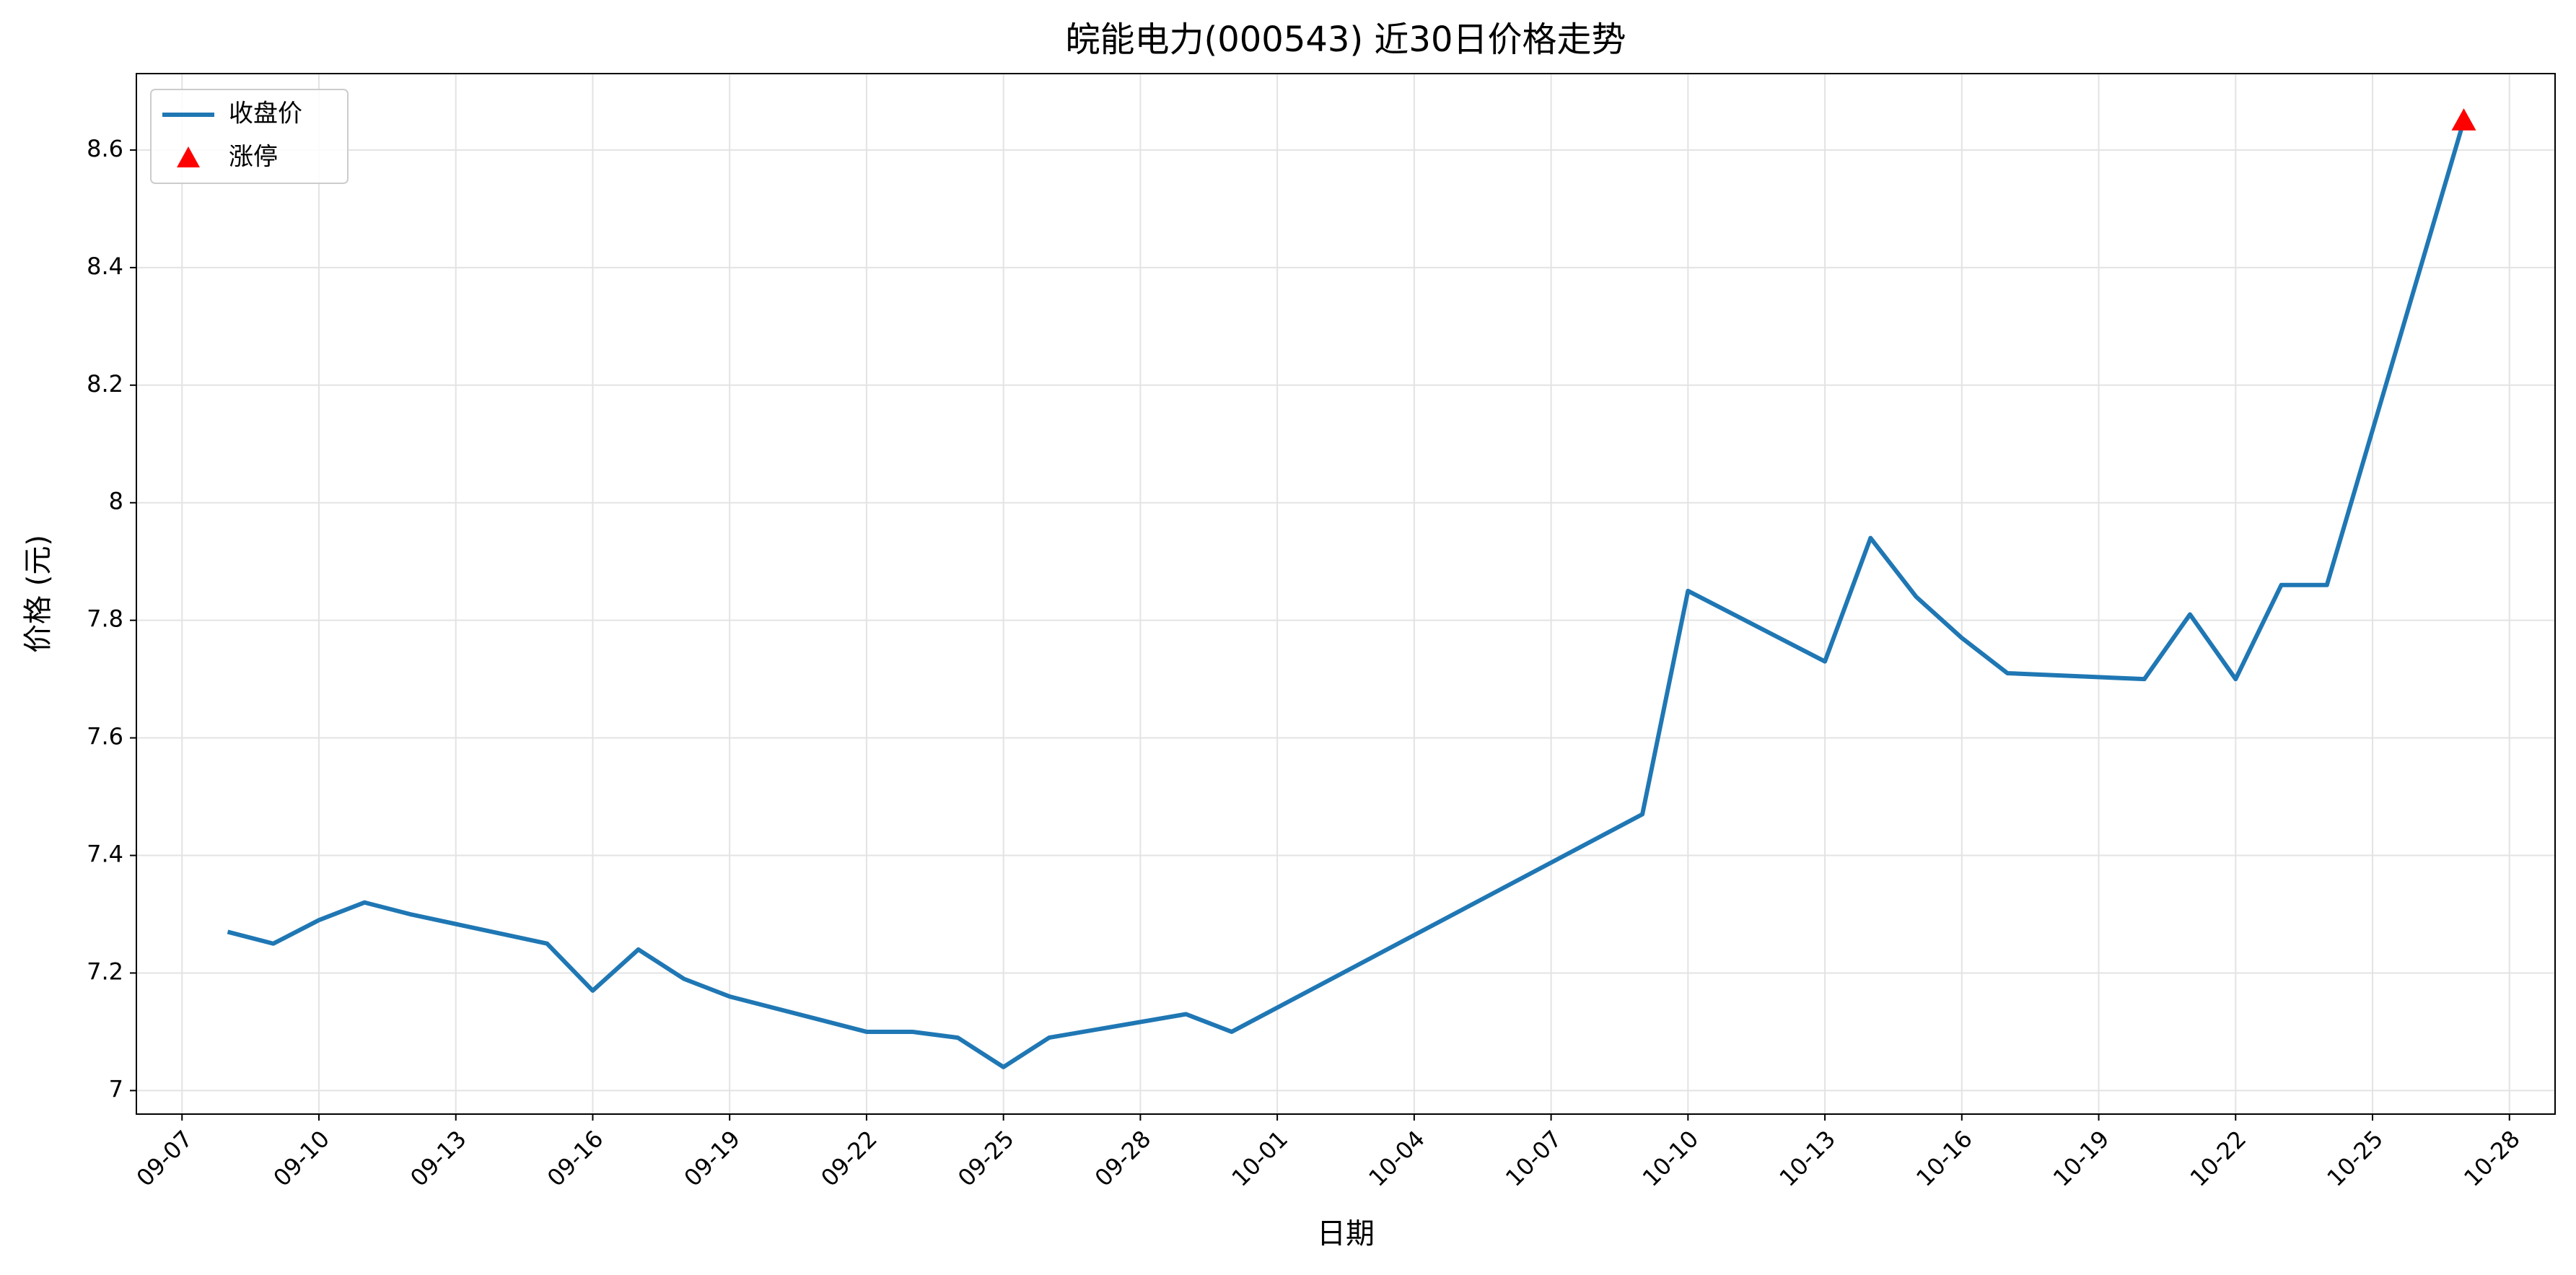  I want to click on legend-marker, so click(188, 157).